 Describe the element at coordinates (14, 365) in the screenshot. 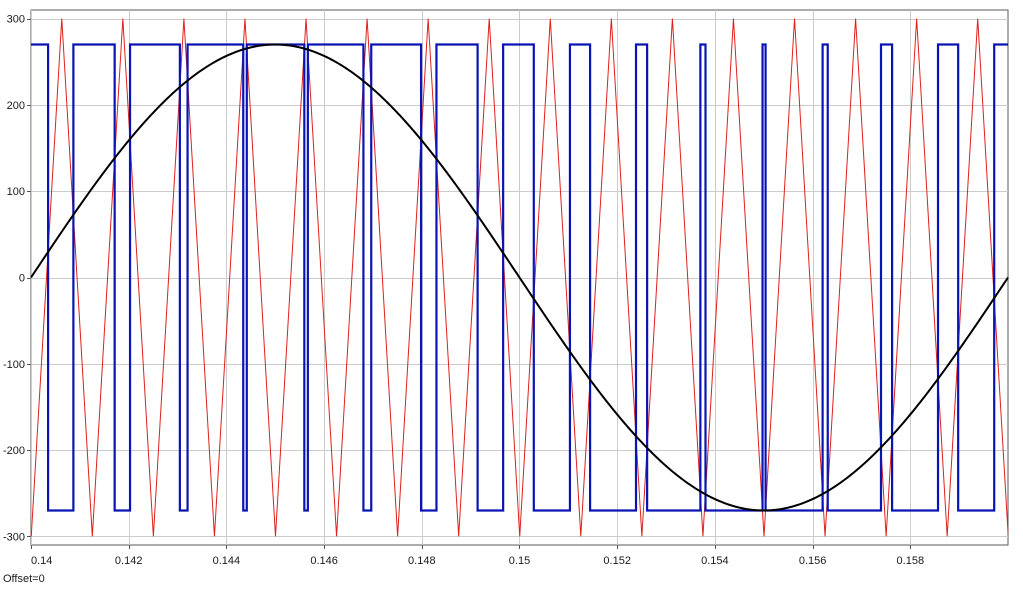

I see `y-tick-label: -100` at that location.